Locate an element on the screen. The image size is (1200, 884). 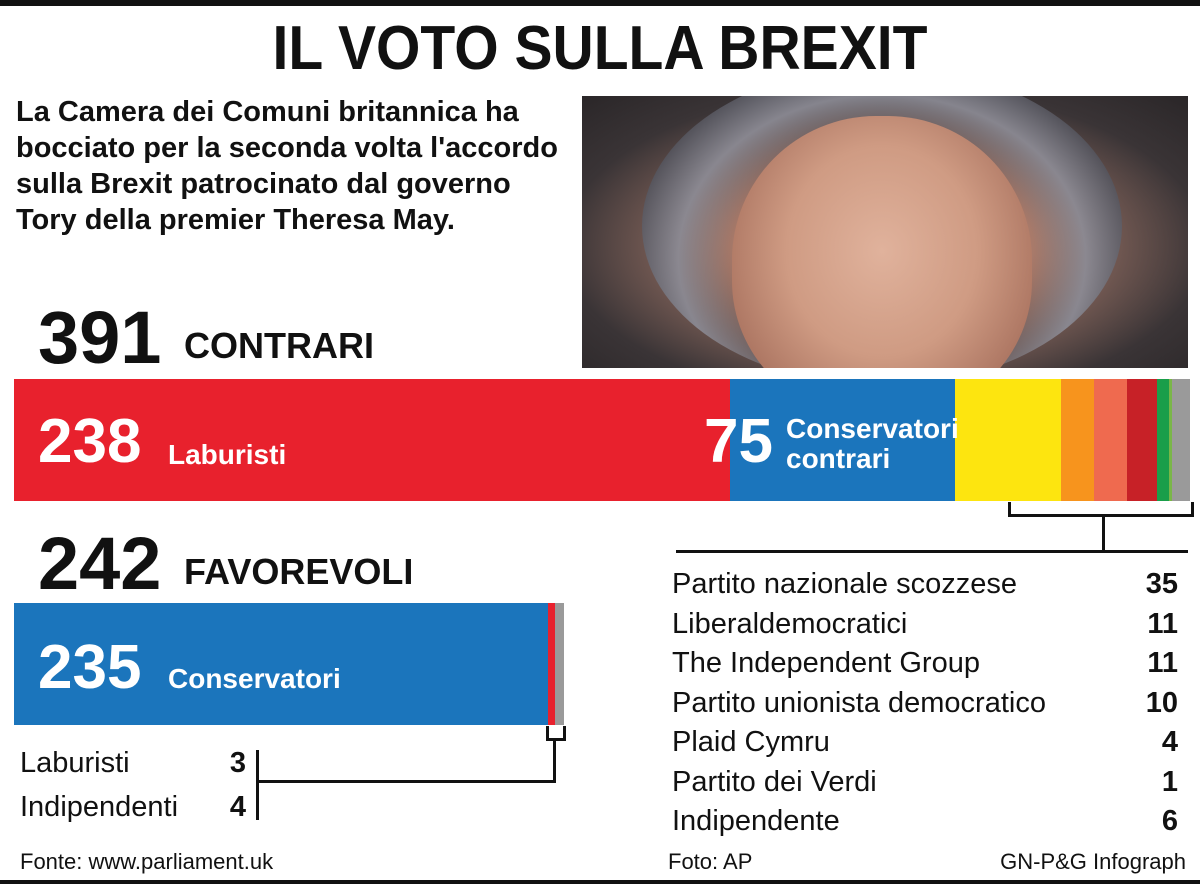
agency-credit: GN-P&G Infograph is located at coordinates (1093, 861).